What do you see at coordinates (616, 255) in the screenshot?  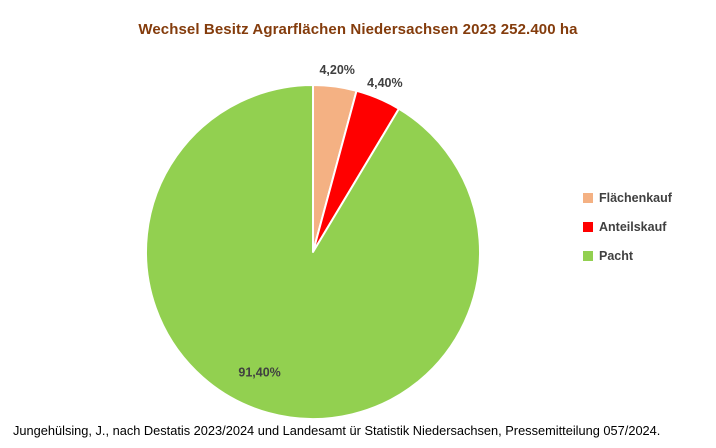 I see `legend-label: Pacht` at bounding box center [616, 255].